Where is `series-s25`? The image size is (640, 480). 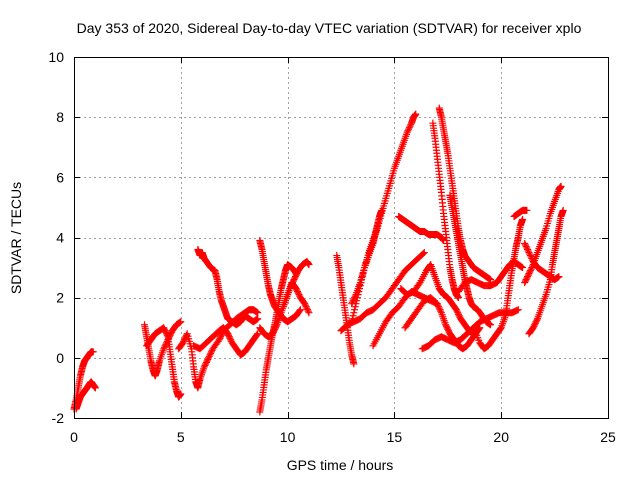 series-s25 is located at coordinates (498, 284).